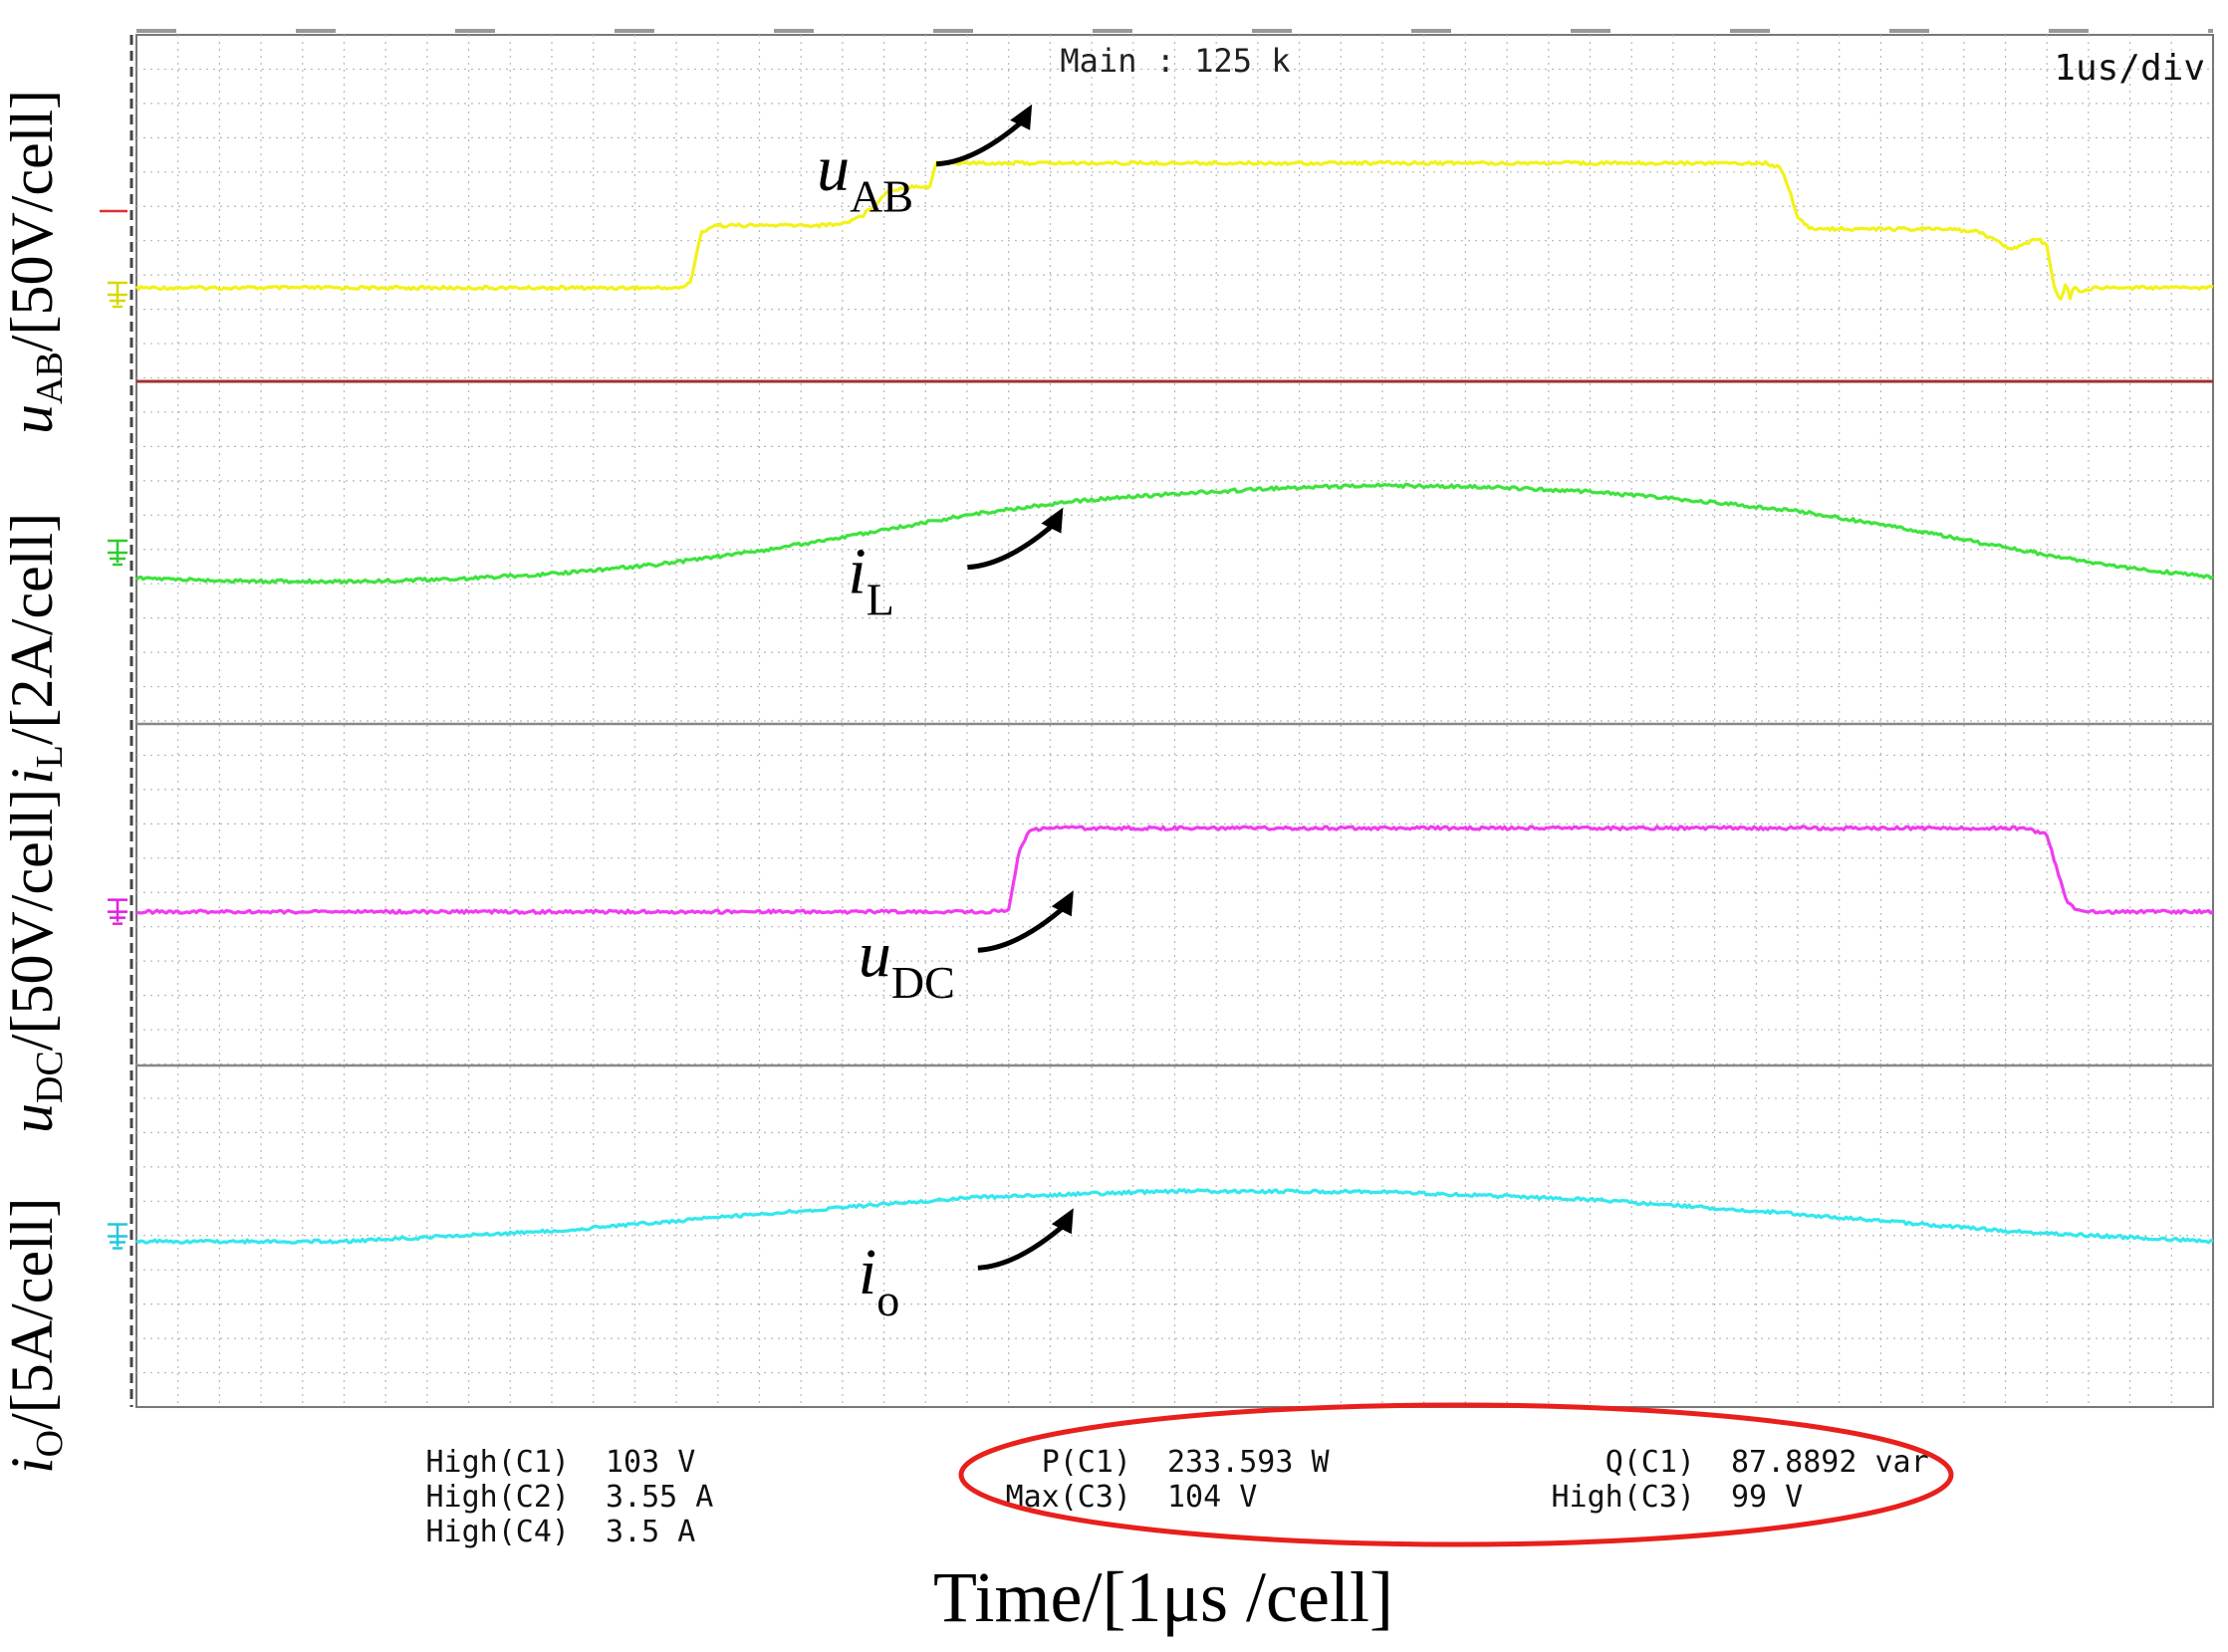 The height and width of the screenshot is (1652, 2228). What do you see at coordinates (117, 553) in the screenshot?
I see `ground-marker-iL` at bounding box center [117, 553].